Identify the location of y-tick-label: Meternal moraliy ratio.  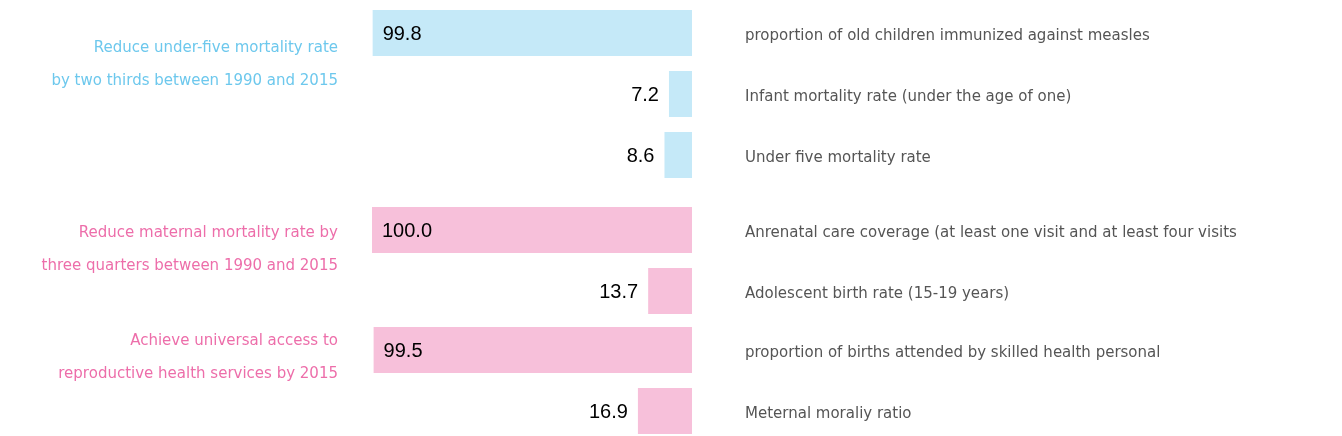
(828, 413).